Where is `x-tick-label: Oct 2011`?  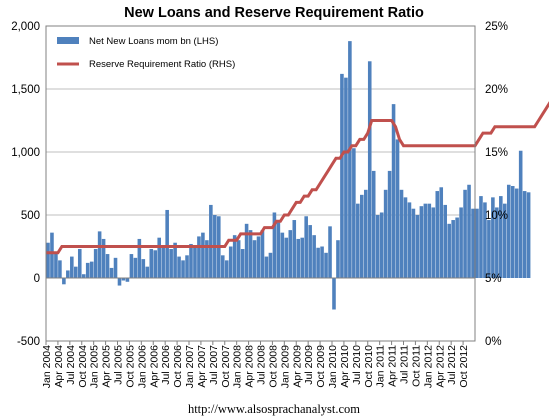 x-tick-label: Oct 2011 is located at coordinates (416, 366).